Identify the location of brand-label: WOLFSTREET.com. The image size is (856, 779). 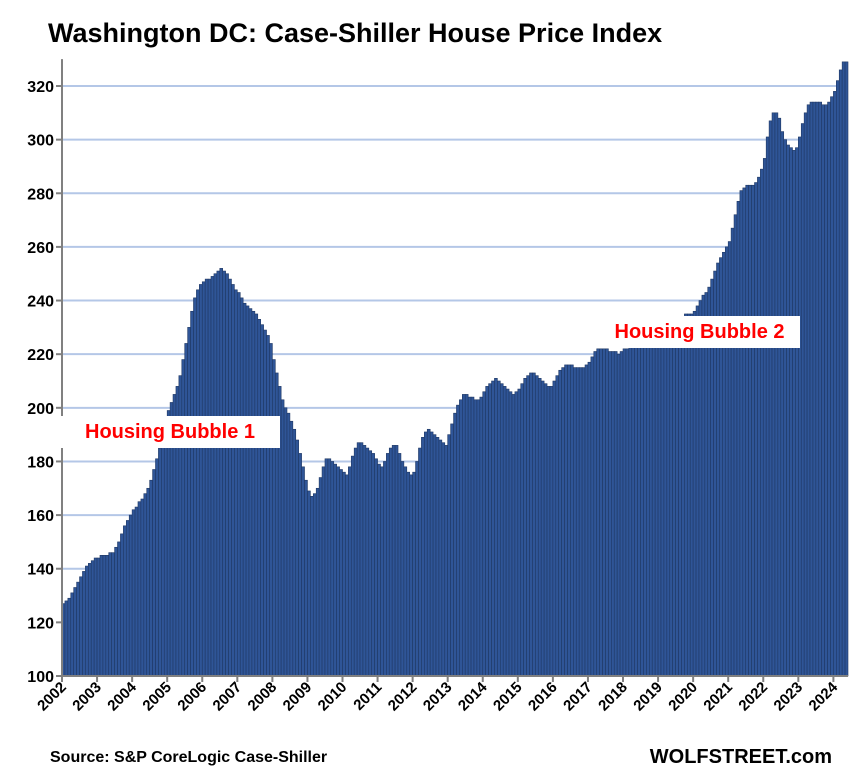
(740, 757).